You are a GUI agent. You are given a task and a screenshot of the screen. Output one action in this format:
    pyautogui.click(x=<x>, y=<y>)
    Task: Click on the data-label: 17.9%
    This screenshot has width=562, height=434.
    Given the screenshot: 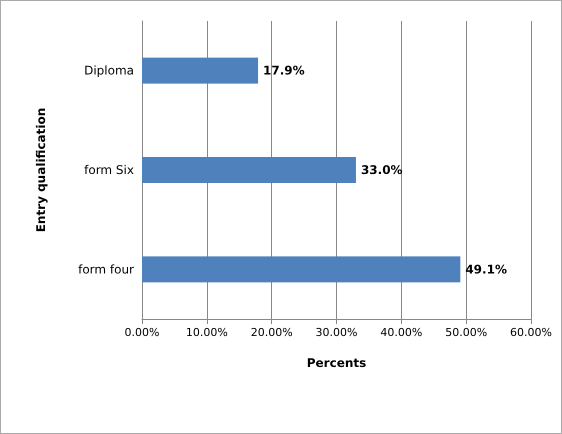 What is the action you would take?
    pyautogui.click(x=284, y=71)
    